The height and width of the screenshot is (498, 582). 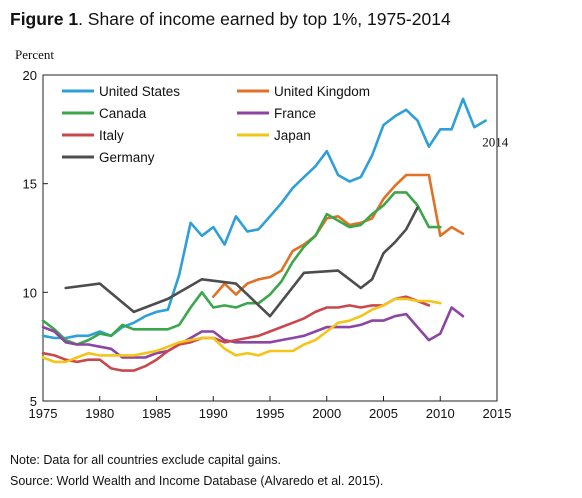 What do you see at coordinates (30, 292) in the screenshot?
I see `y-tick-label: 10` at bounding box center [30, 292].